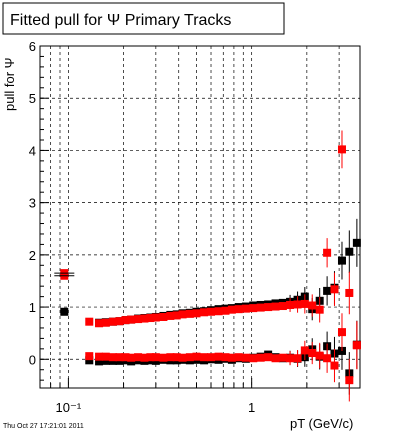  What do you see at coordinates (32, 359) in the screenshot?
I see `y-tick-label: 0` at bounding box center [32, 359].